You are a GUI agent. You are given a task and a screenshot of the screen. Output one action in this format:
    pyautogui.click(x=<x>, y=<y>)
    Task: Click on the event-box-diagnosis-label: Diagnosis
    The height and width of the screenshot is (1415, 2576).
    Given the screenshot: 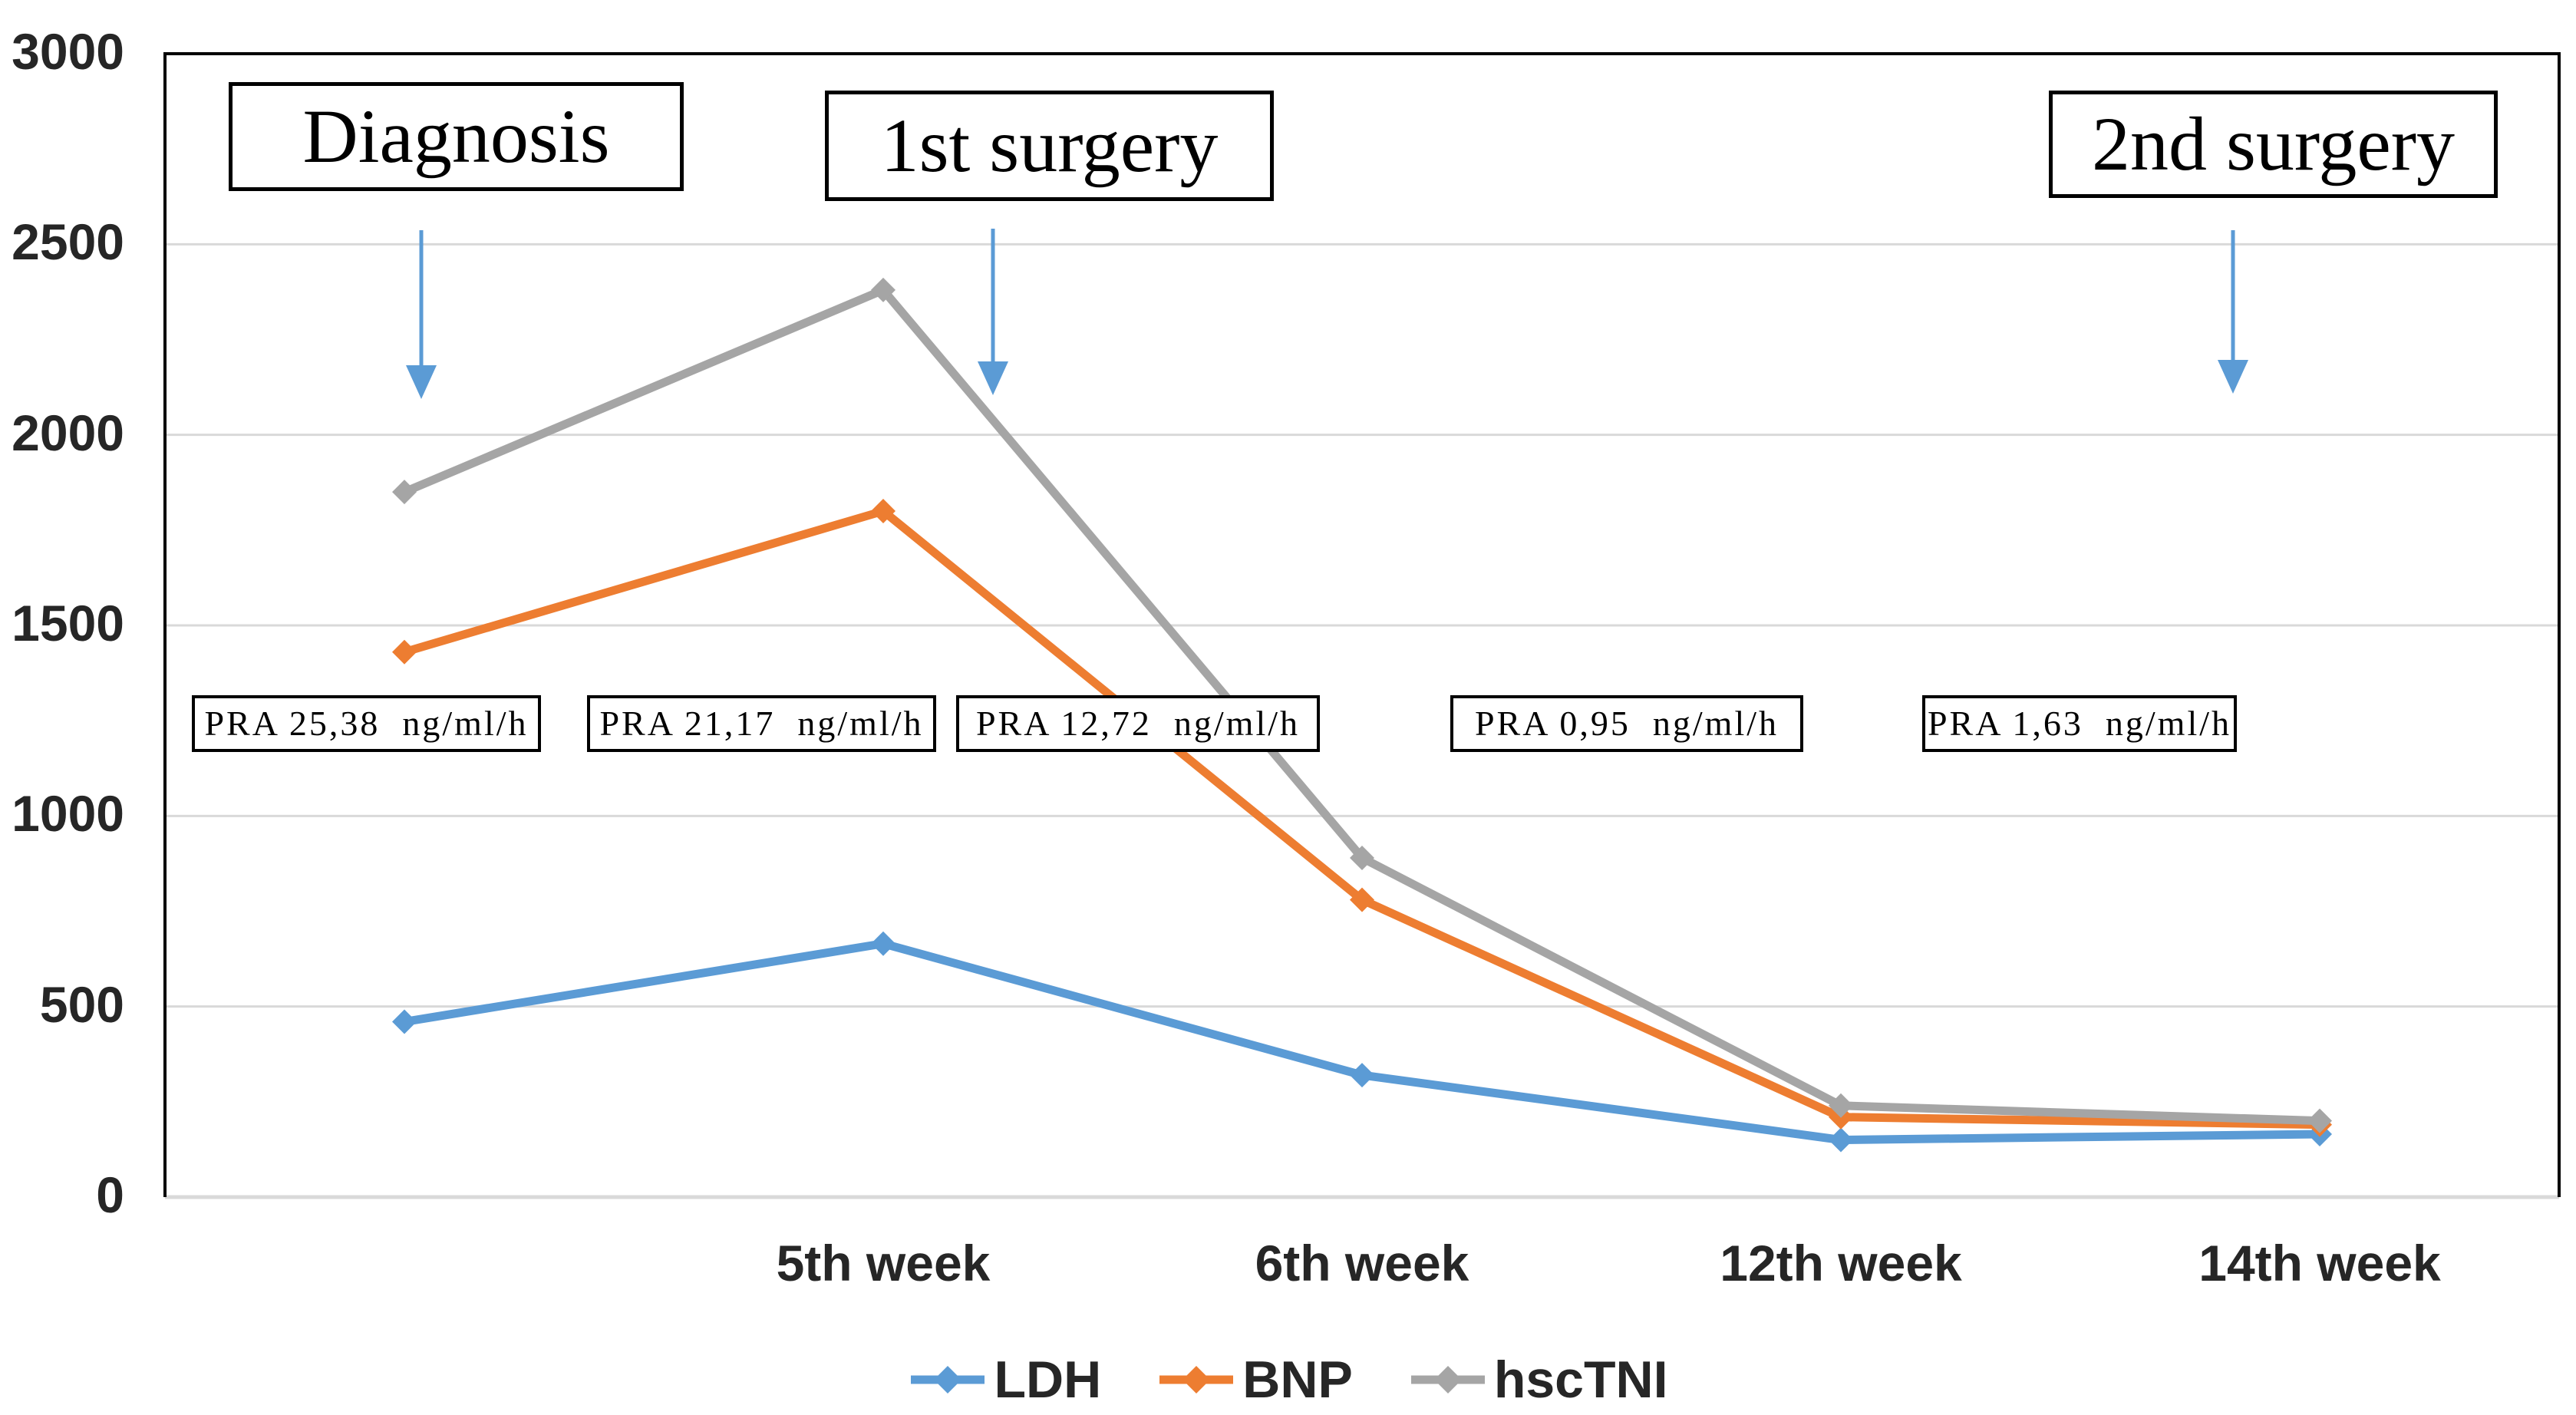 What is the action you would take?
    pyautogui.click(x=456, y=136)
    